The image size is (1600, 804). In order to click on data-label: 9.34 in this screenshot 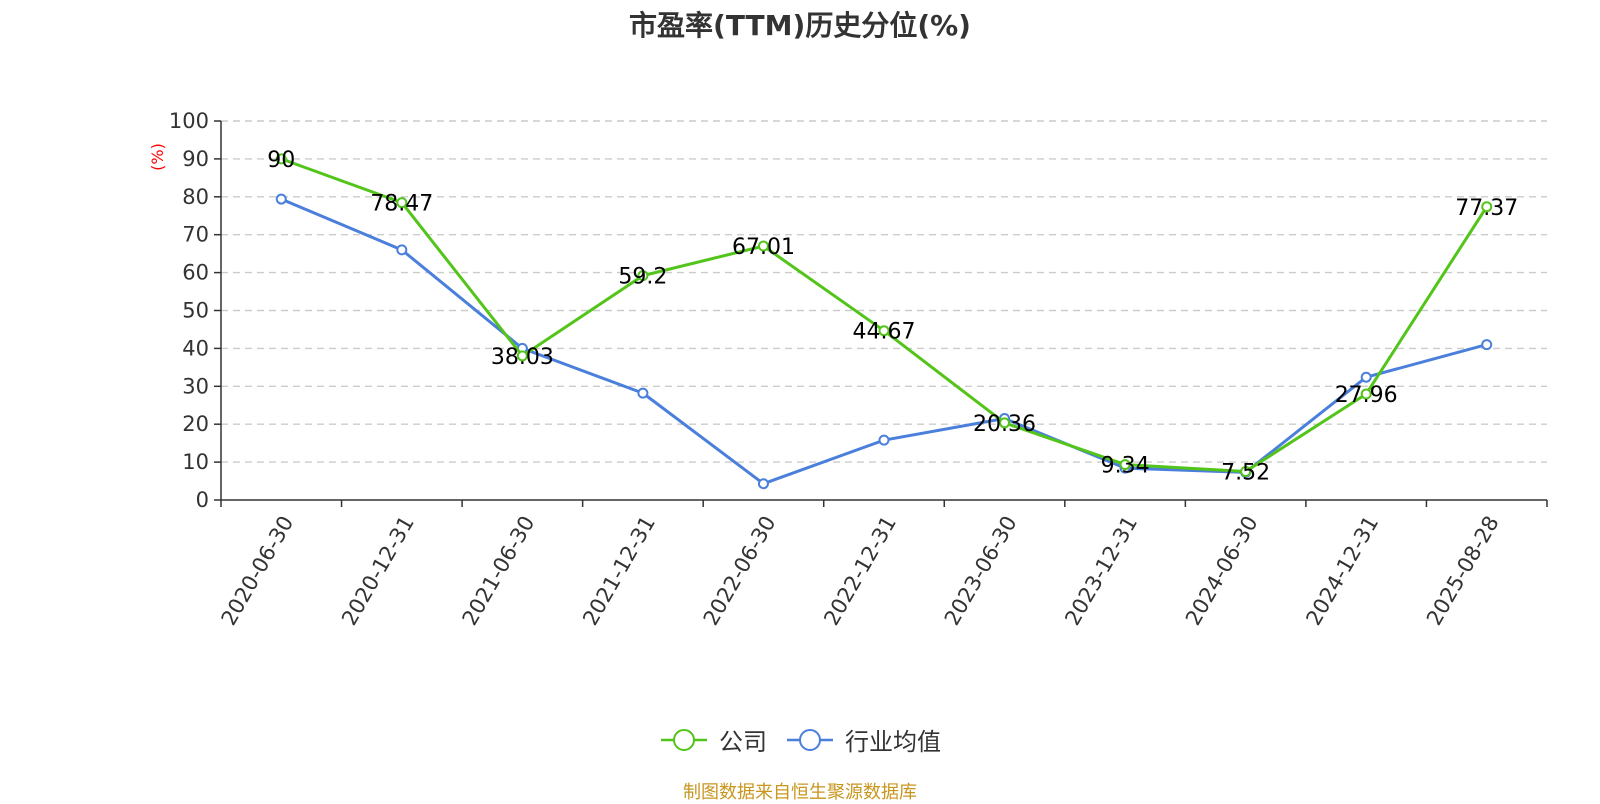, I will do `click(1125, 466)`.